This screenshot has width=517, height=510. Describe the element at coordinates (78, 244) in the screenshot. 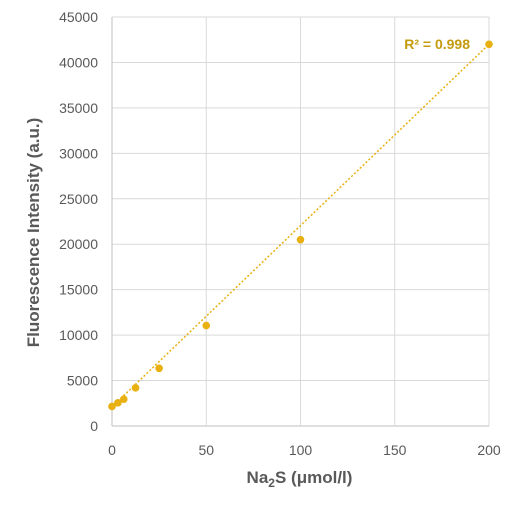

I see `y-tick-label: 20000` at that location.